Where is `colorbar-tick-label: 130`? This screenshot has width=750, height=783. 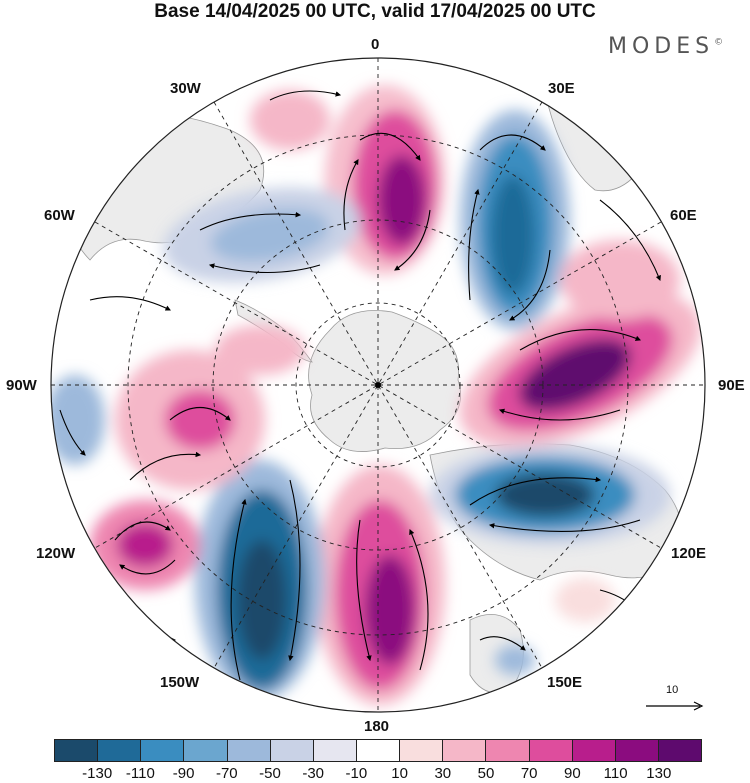
colorbar-tick-label: 130 is located at coordinates (659, 773).